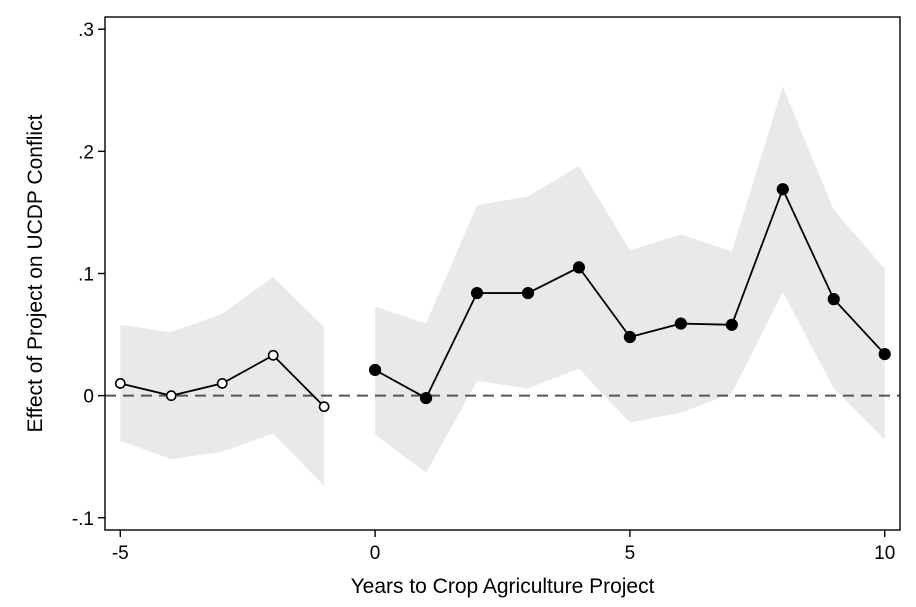 This screenshot has height=607, width=916. I want to click on y-tick-label: .2, so click(86, 152).